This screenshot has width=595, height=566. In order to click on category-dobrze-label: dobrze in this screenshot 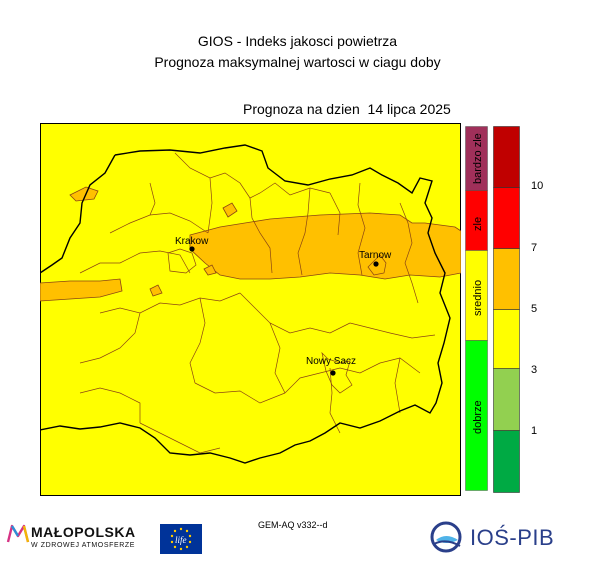, I will do `click(478, 417)`.